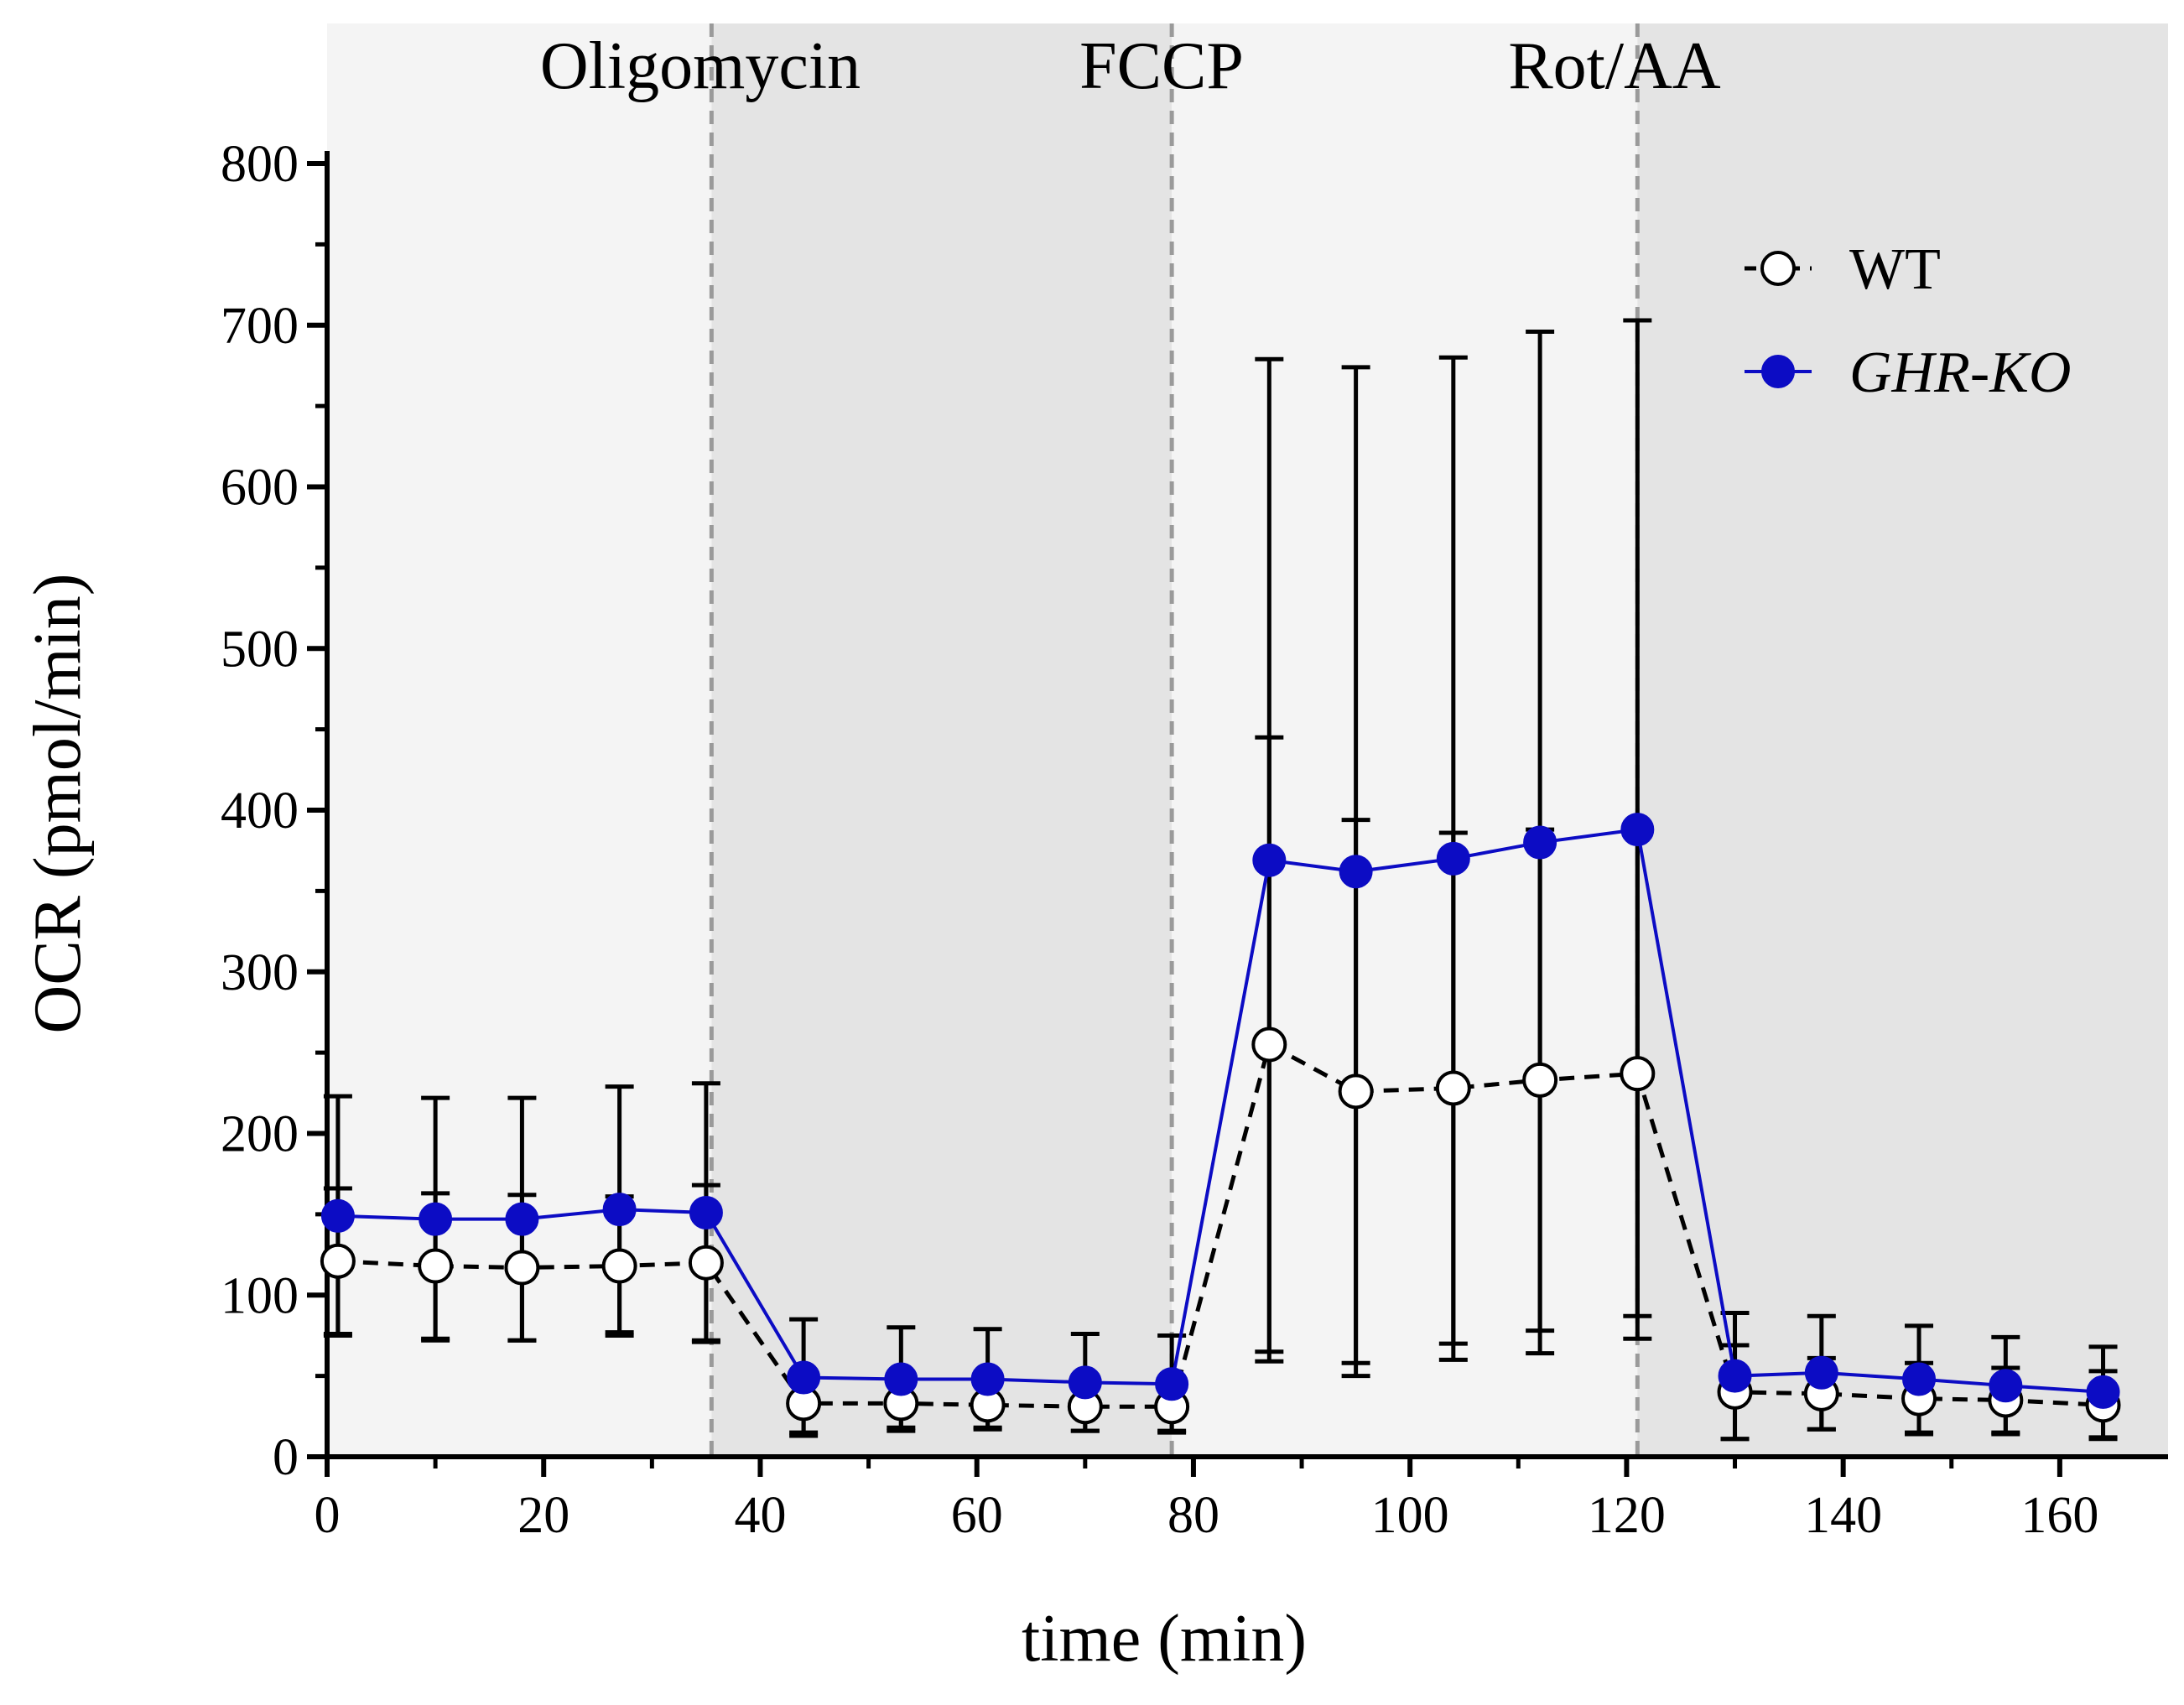 This screenshot has width=2184, height=1705. What do you see at coordinates (1193, 1515) in the screenshot?
I see `x-tick-label-80: 80` at bounding box center [1193, 1515].